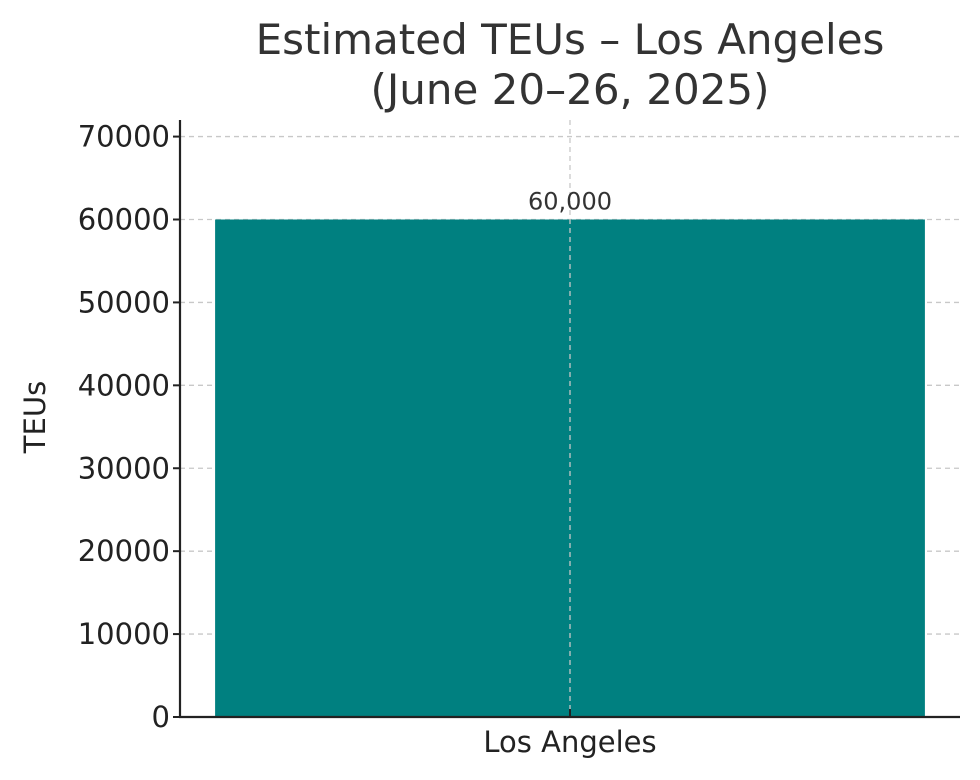  Describe the element at coordinates (124, 385) in the screenshot. I see `y-tick-label: 40000` at that location.